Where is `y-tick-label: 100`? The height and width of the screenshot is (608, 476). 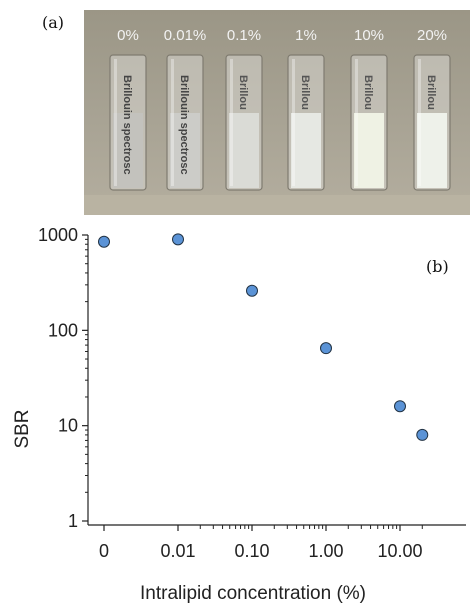 y-tick-label: 100 is located at coordinates (63, 330).